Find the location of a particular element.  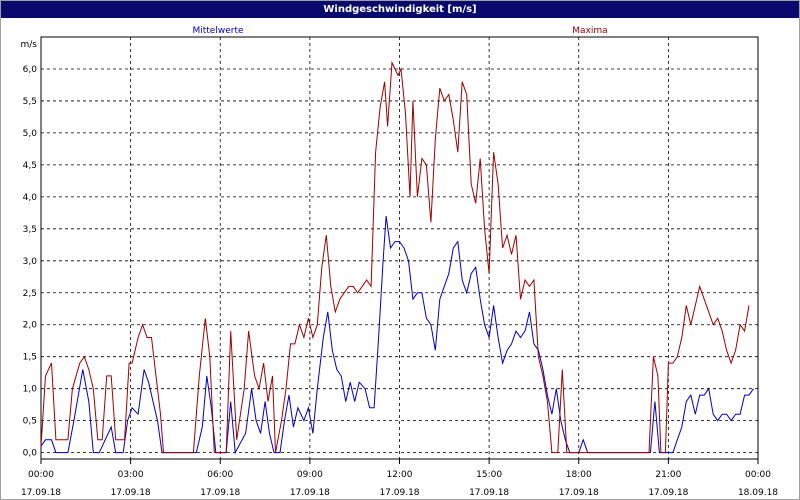

y-tick-label: 2,5 is located at coordinates (30, 294).